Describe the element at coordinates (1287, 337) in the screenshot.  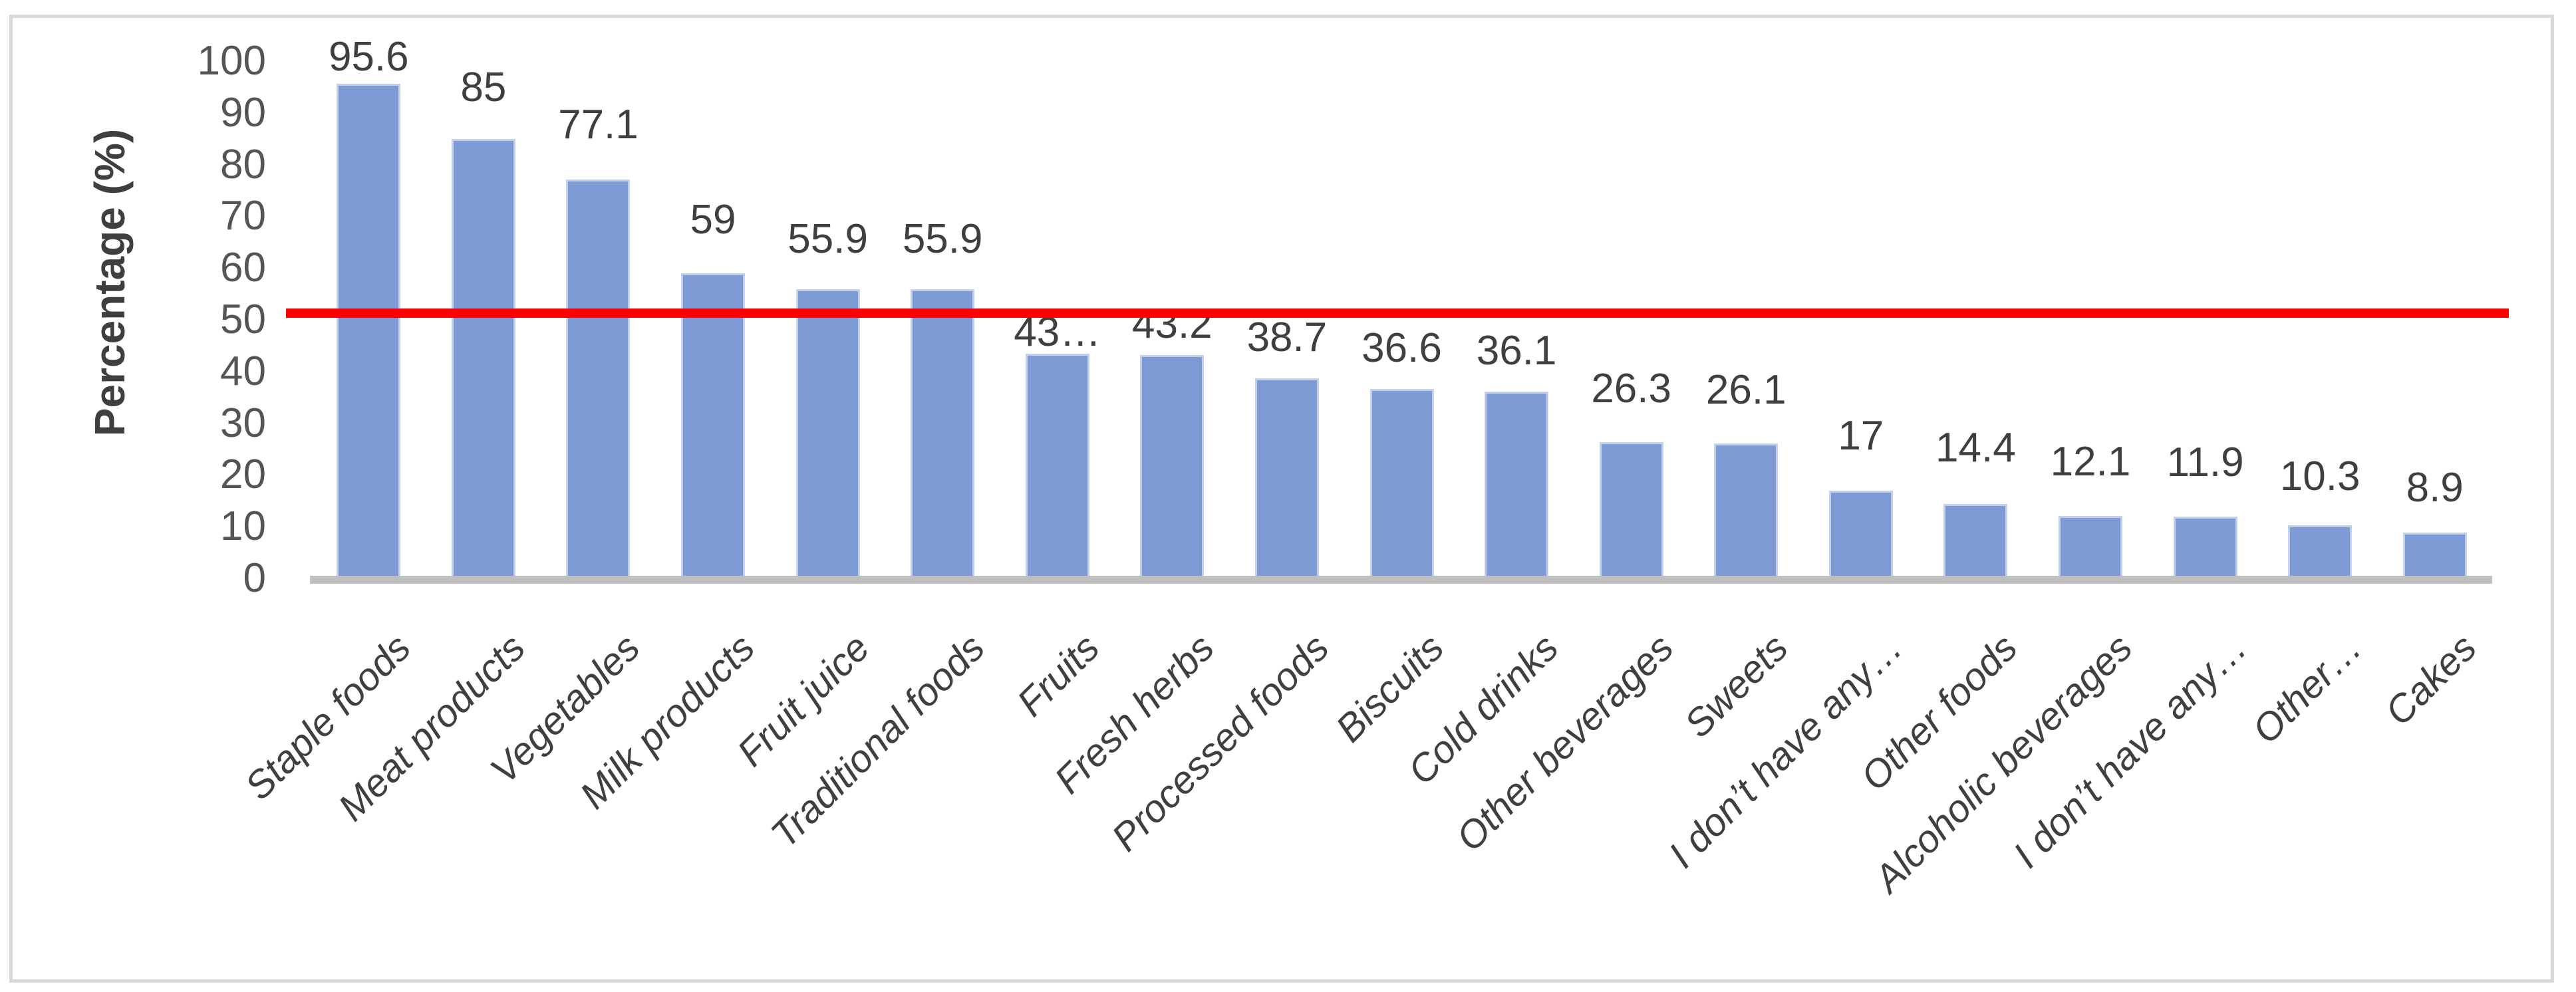
I see `data-label: 38.7` at that location.